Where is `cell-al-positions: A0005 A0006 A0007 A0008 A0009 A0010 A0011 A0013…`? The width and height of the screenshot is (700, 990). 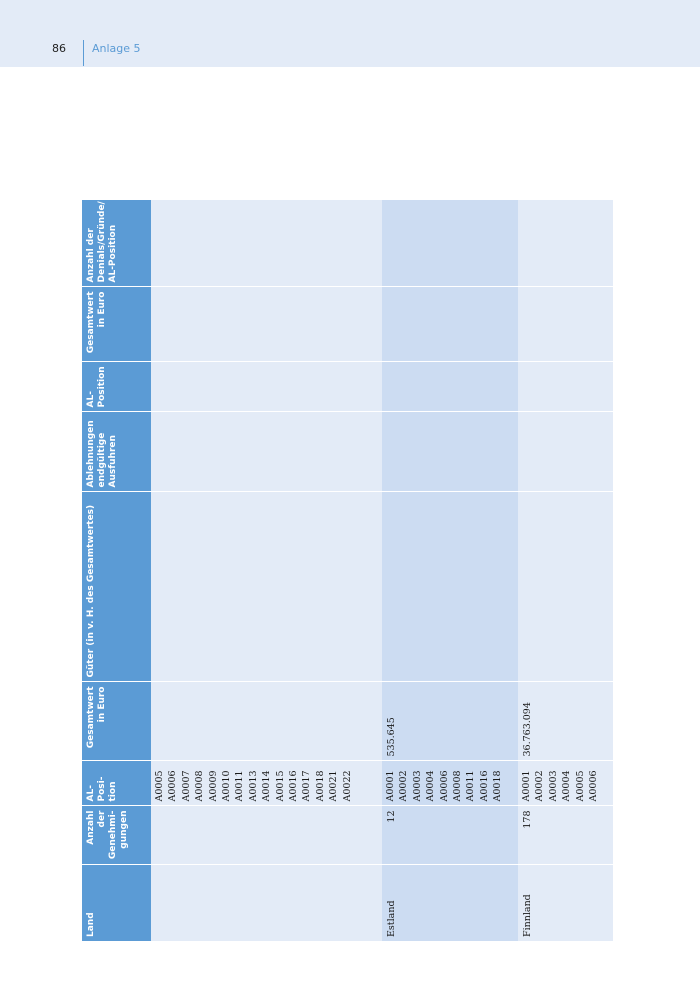
cell-al-positions: A0005 A0006 A0007 A0008 A0009 A0010 A0011 A0013… is located at coordinates (266, 783).